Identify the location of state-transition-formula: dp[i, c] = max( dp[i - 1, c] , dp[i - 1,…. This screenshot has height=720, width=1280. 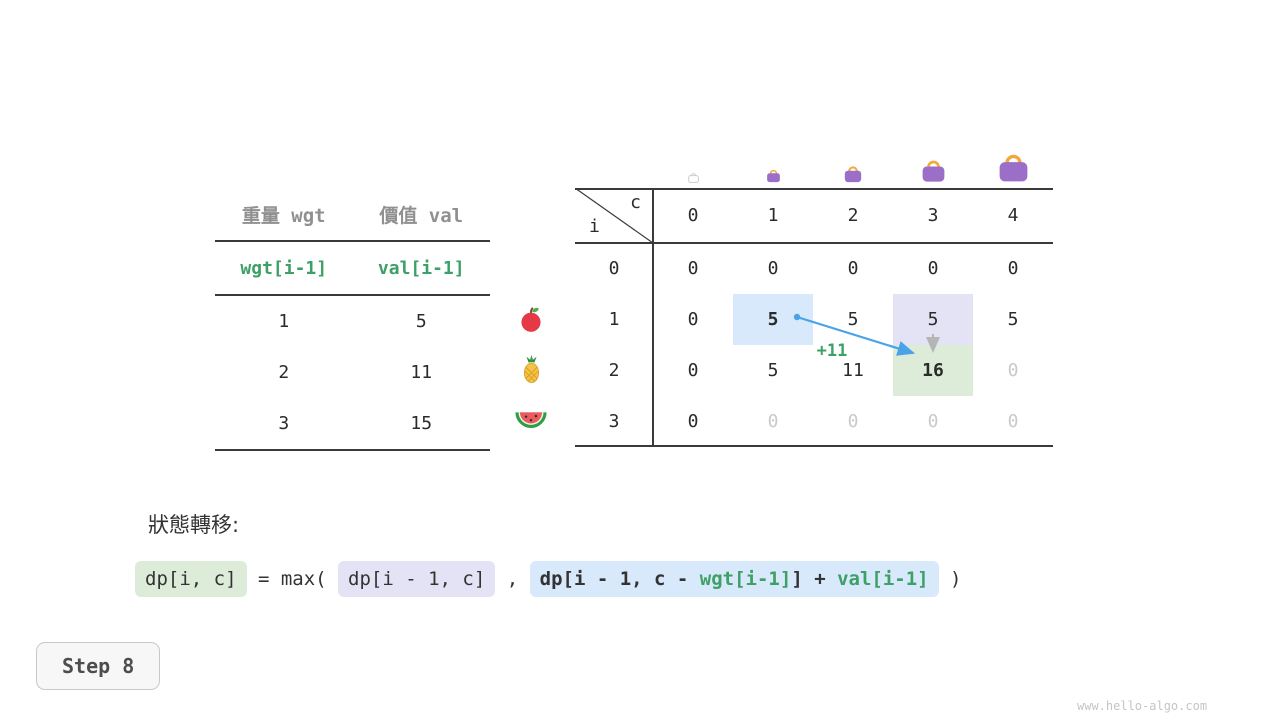
(548, 579).